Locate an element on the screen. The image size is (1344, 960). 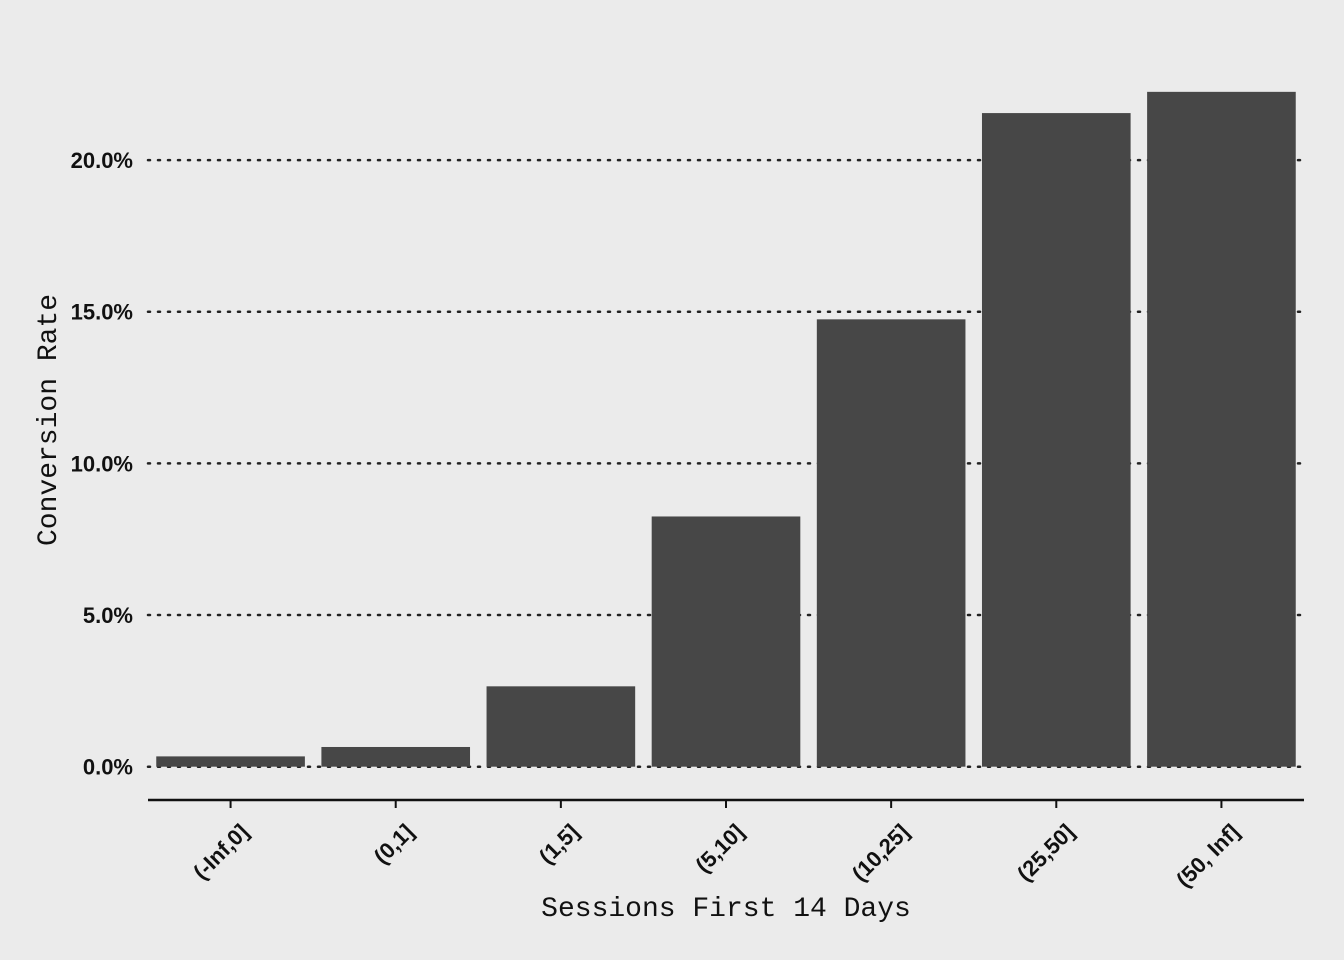
axis-layer is located at coordinates (726, 803).